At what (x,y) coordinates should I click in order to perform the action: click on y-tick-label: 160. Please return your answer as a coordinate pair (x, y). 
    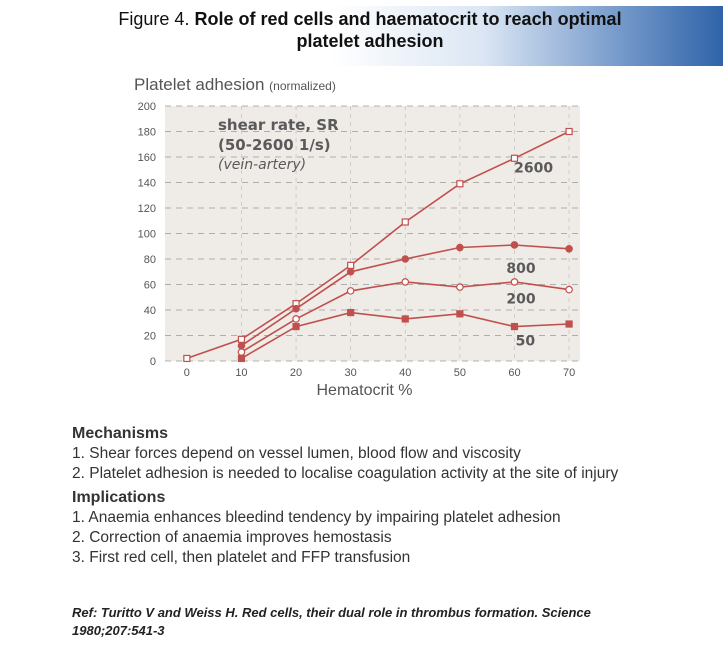
    Looking at the image, I should click on (147, 158).